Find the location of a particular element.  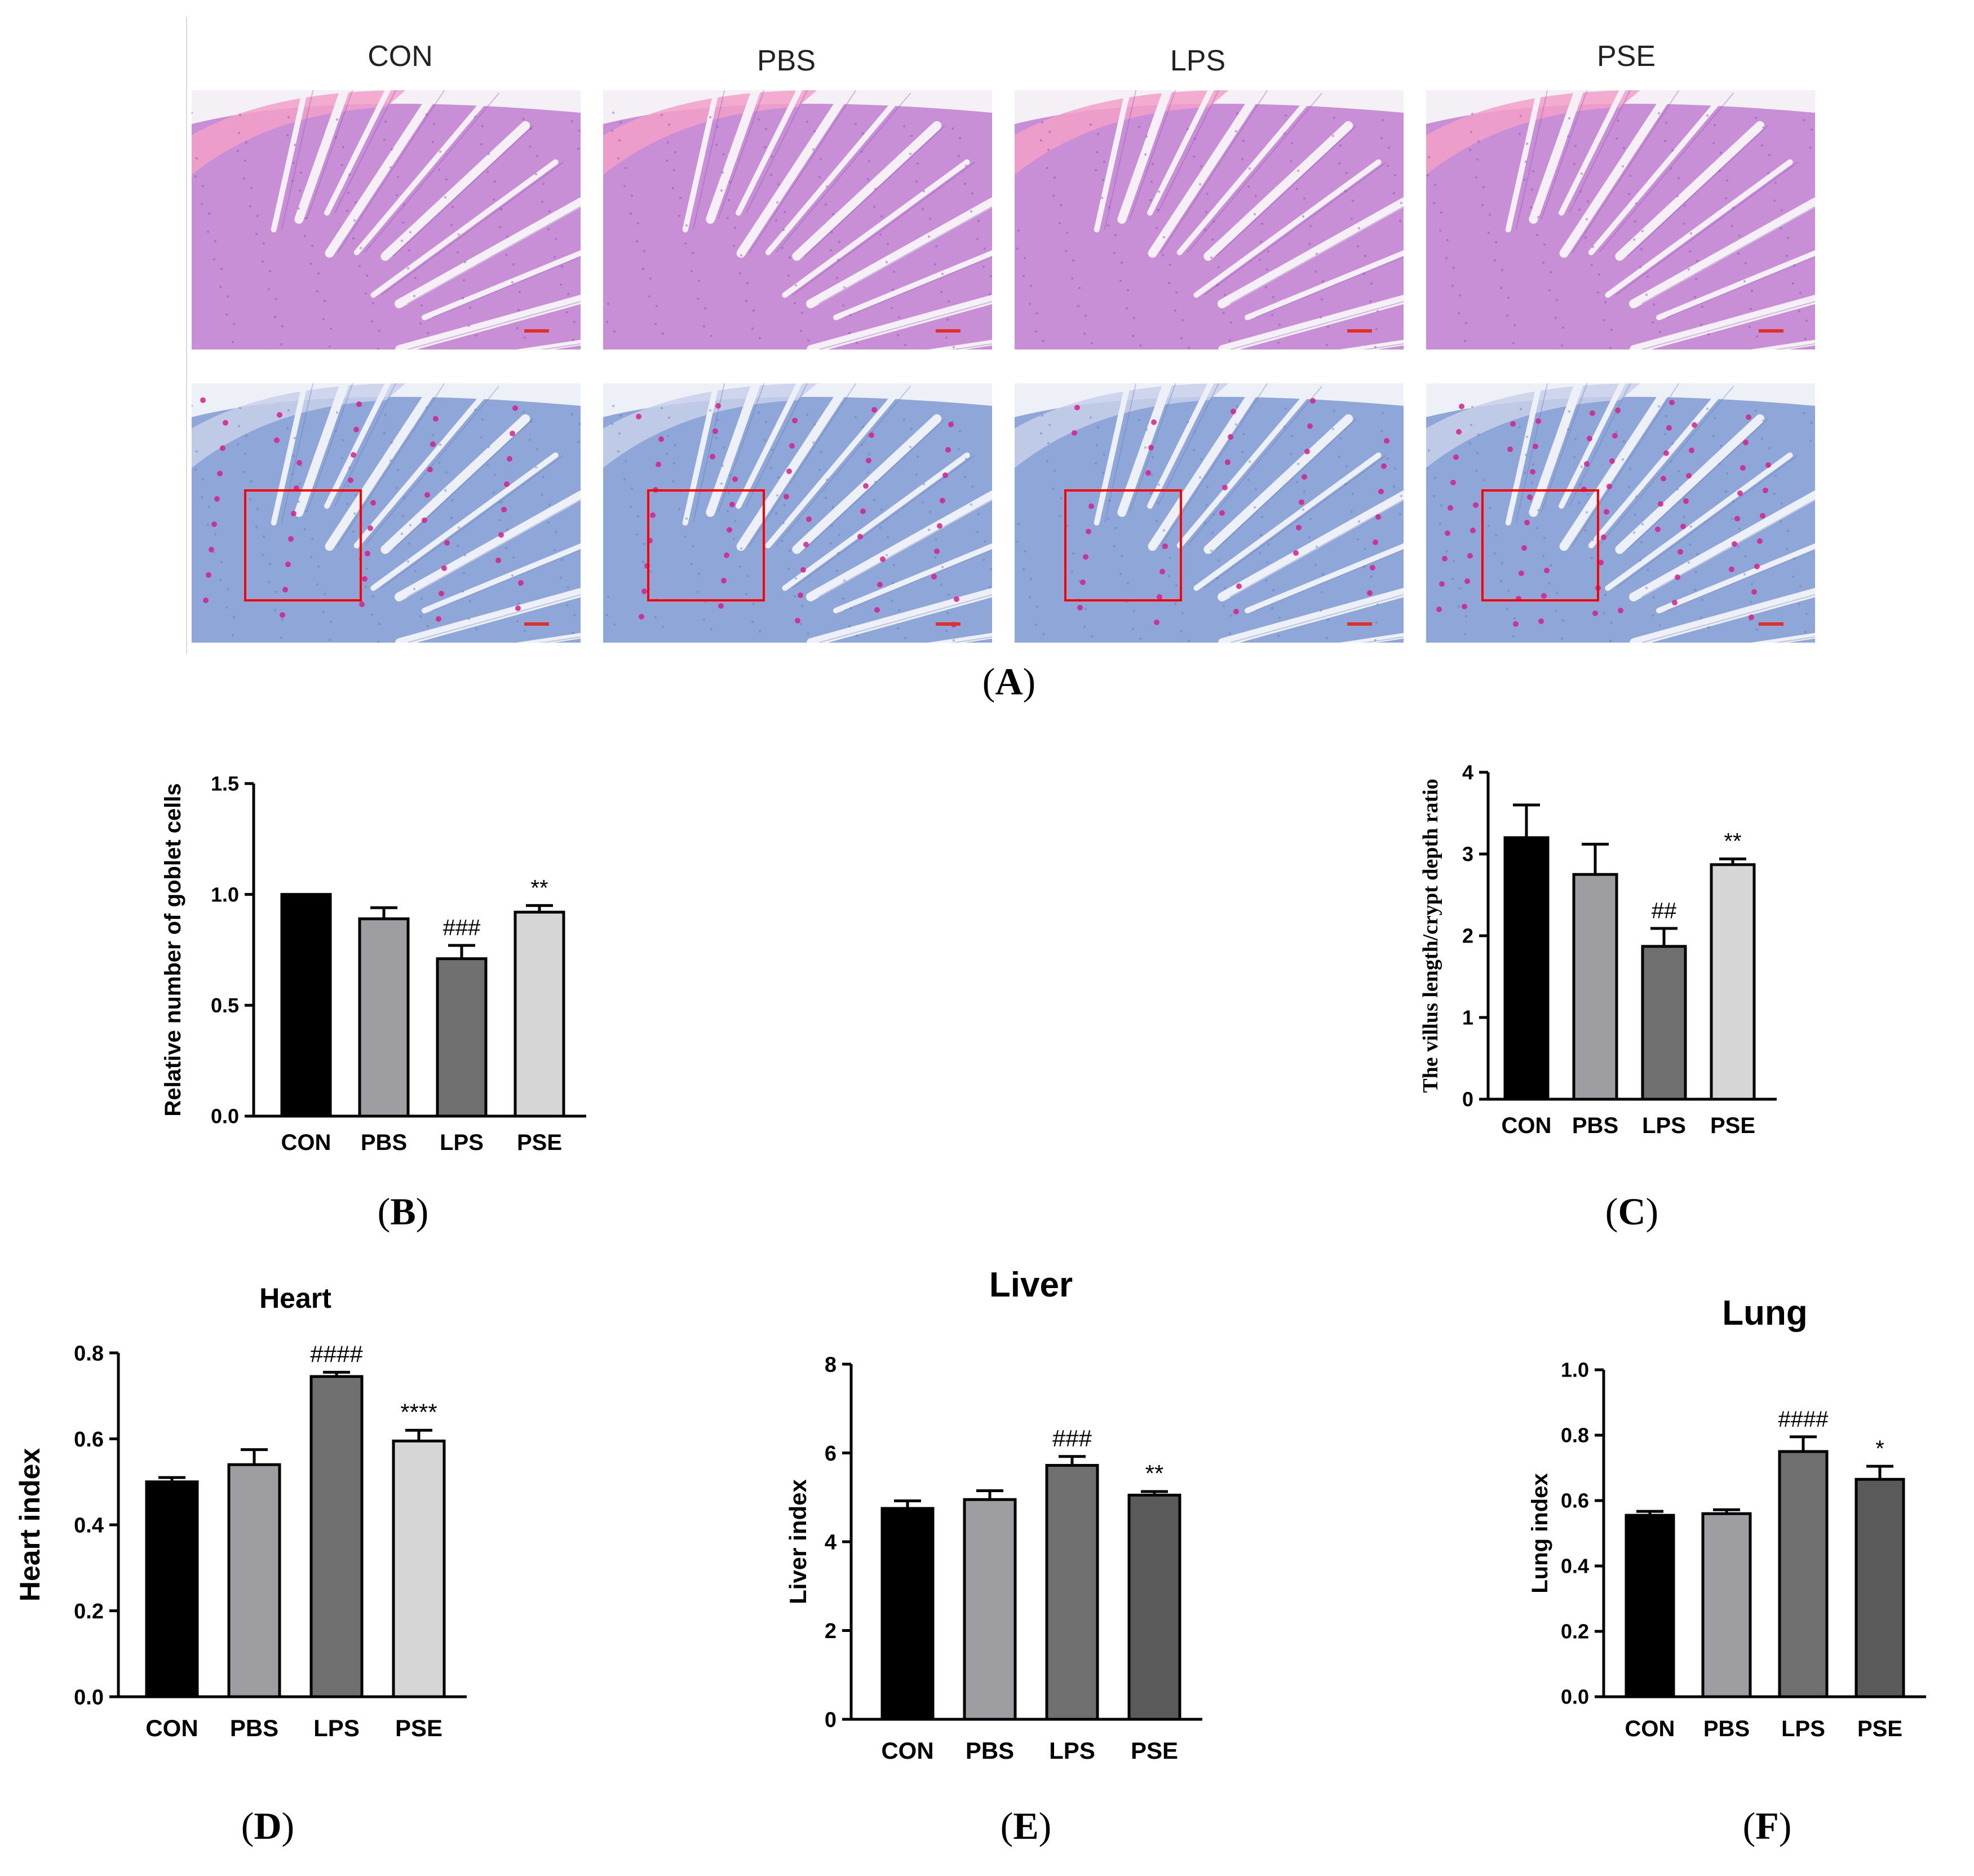

chart-title: Heart is located at coordinates (295, 1298).